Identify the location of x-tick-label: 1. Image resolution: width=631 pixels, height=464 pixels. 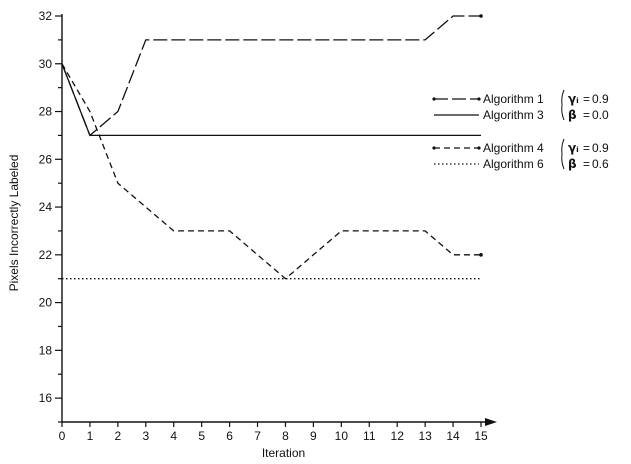
(90, 436).